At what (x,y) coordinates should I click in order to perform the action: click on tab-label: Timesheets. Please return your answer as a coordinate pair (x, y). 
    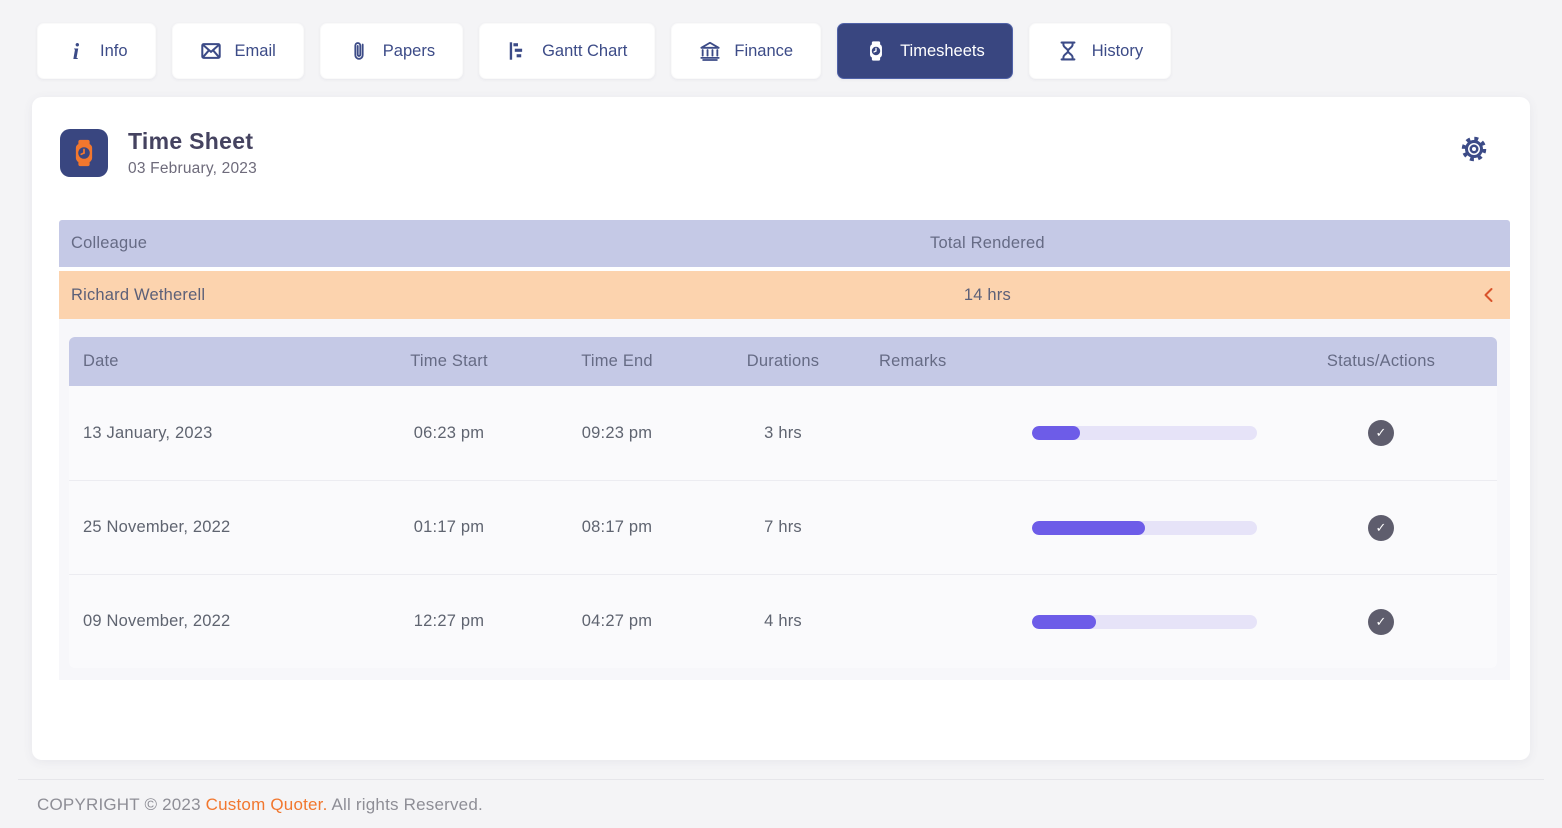
    Looking at the image, I should click on (942, 50).